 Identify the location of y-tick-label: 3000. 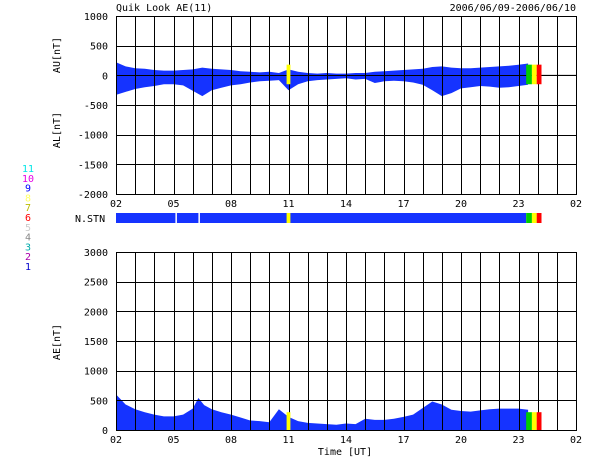
(96, 253).